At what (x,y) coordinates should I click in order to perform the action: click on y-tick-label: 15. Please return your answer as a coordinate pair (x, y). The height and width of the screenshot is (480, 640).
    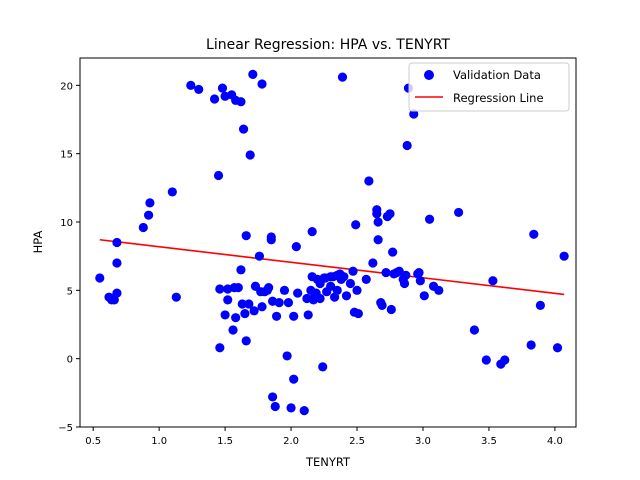
    Looking at the image, I should click on (66, 155).